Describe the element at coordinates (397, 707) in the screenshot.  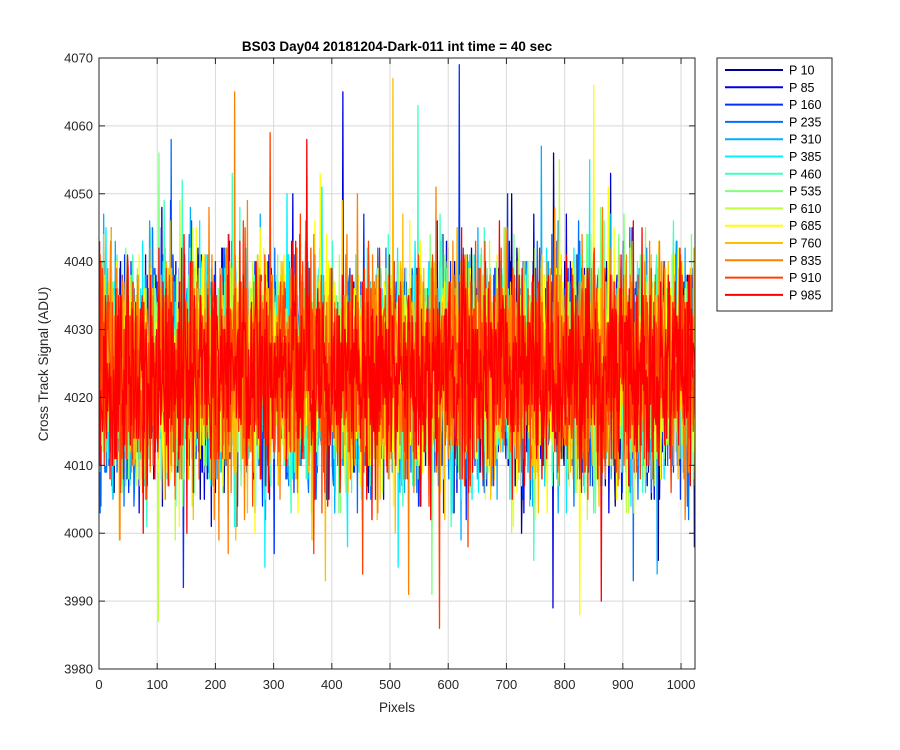
I see `x-axis-label: Pixels` at that location.